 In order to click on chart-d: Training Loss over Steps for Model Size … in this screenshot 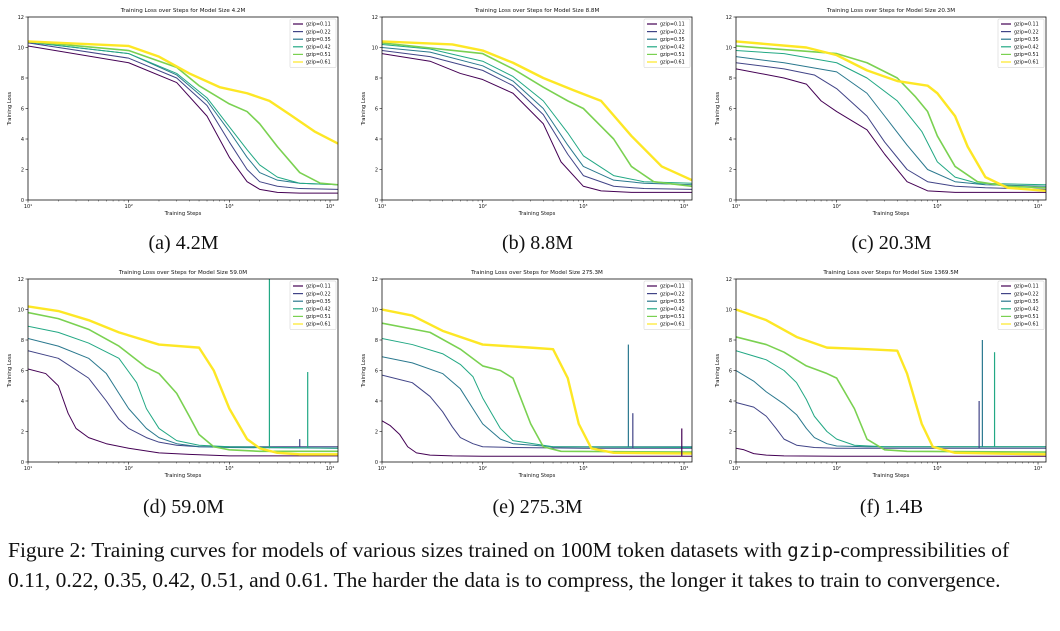, I will do `click(173, 374)`.